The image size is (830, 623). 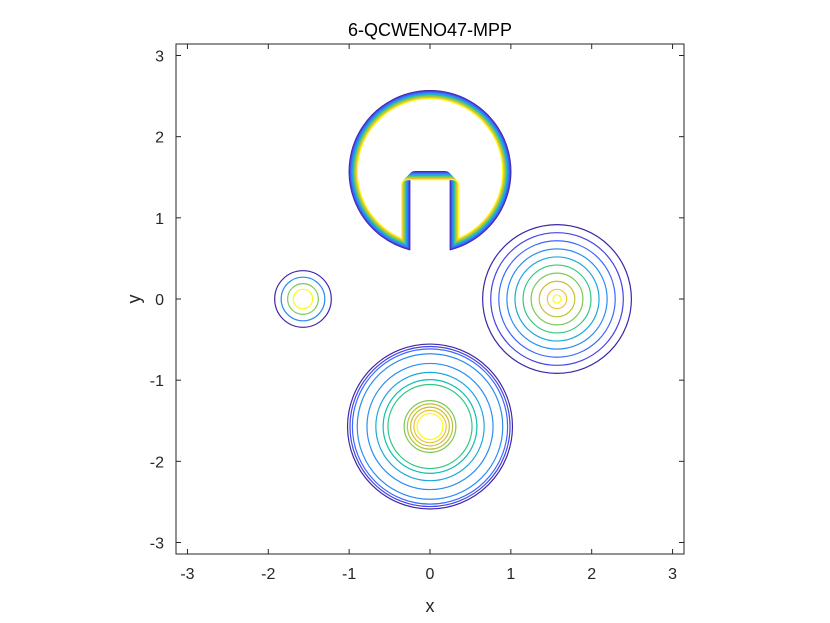 I want to click on x-tick-label: -3, so click(x=187, y=574).